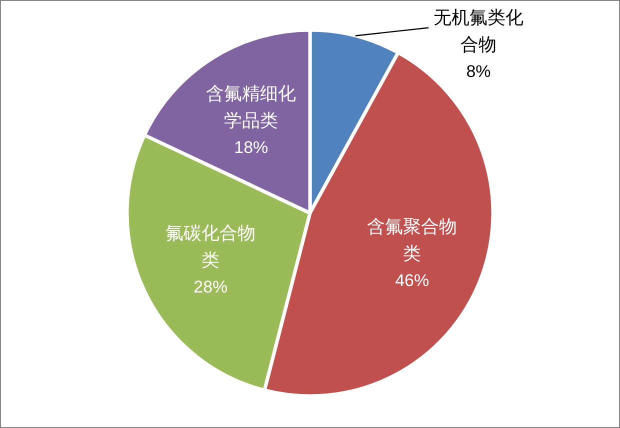  Describe the element at coordinates (211, 246) in the screenshot. I see `slice-label: 氟碳化合物类` at that location.